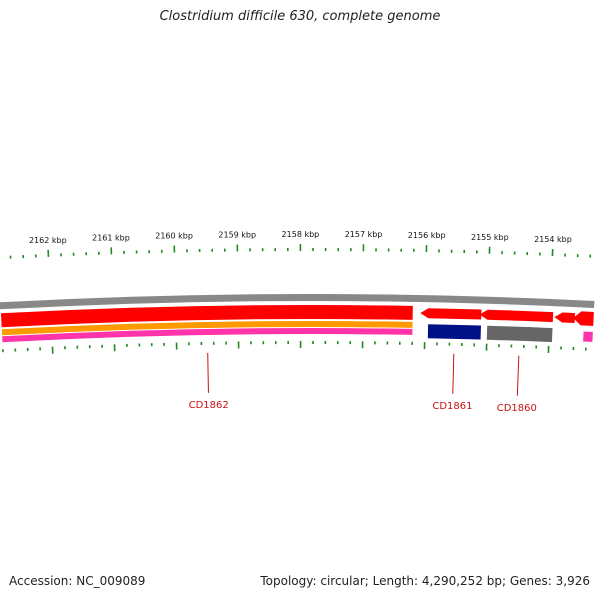 Image resolution: width=600 pixels, height=600 pixels. I want to click on cds-CD1860, so click(516, 316).